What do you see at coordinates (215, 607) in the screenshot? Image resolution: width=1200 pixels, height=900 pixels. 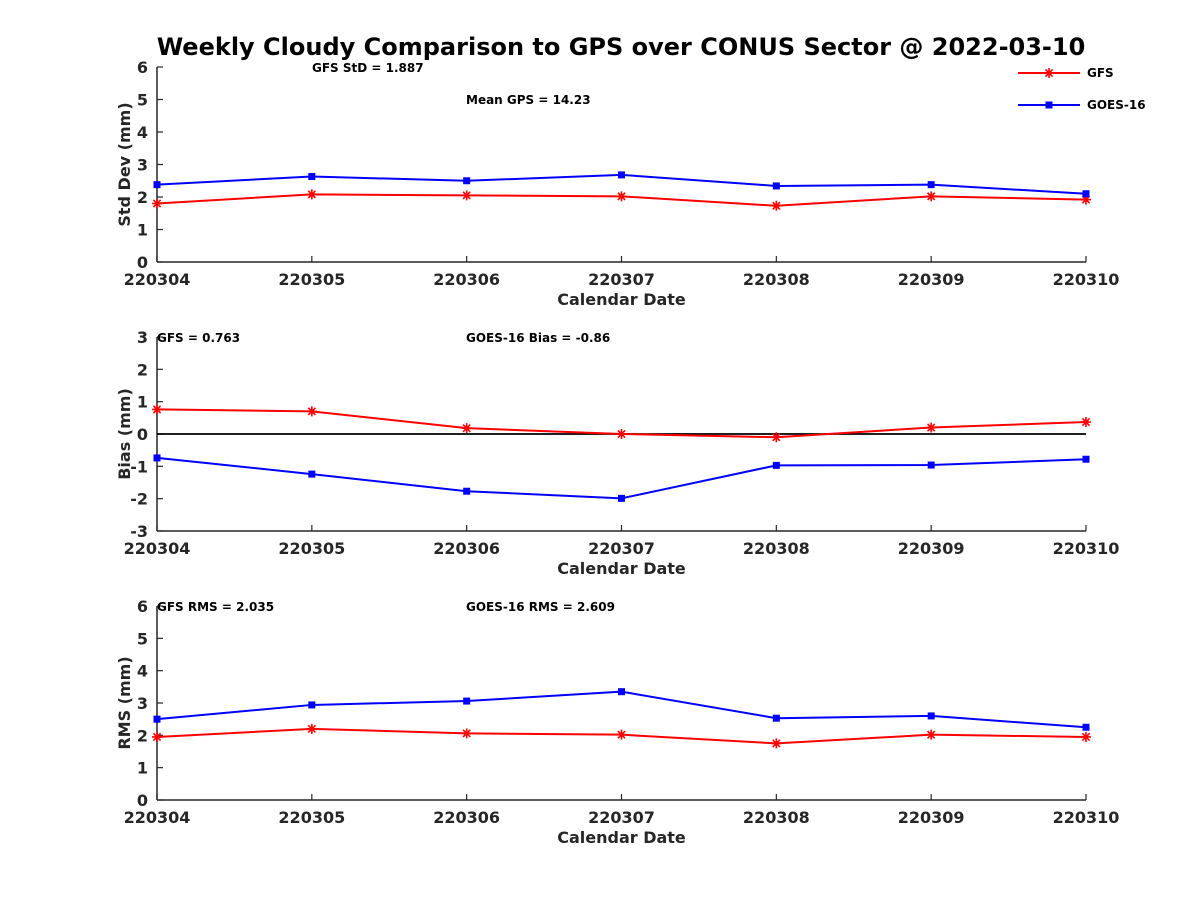 I see `annotation-1: GFS RMS = 2.035` at bounding box center [215, 607].